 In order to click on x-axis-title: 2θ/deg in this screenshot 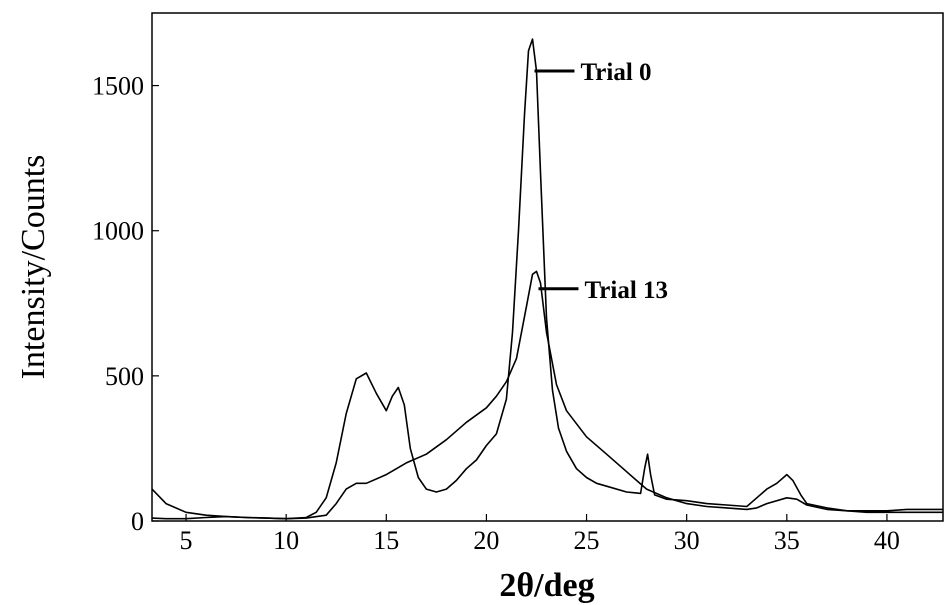, I will do `click(546, 585)`.